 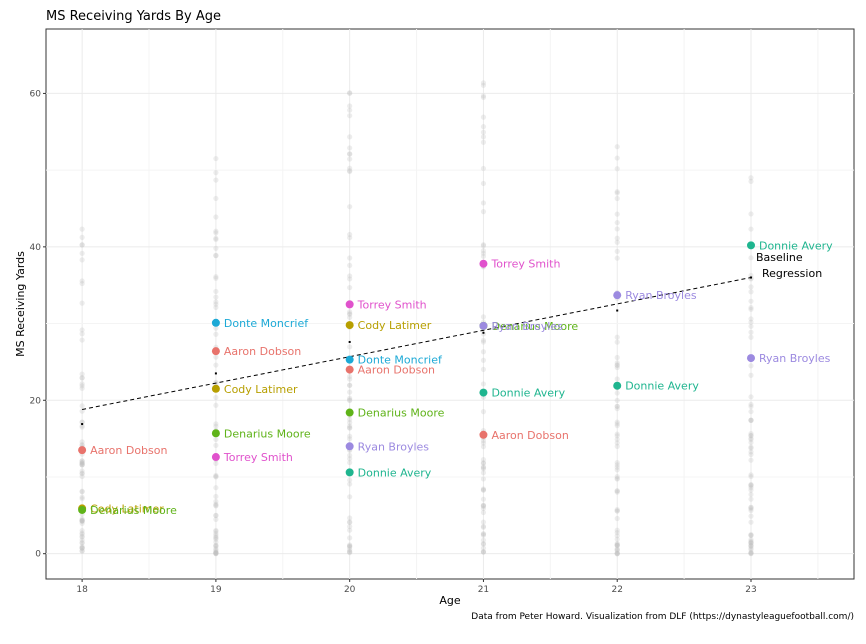 What do you see at coordinates (82, 590) in the screenshot?
I see `x-tick-label: 18` at bounding box center [82, 590].